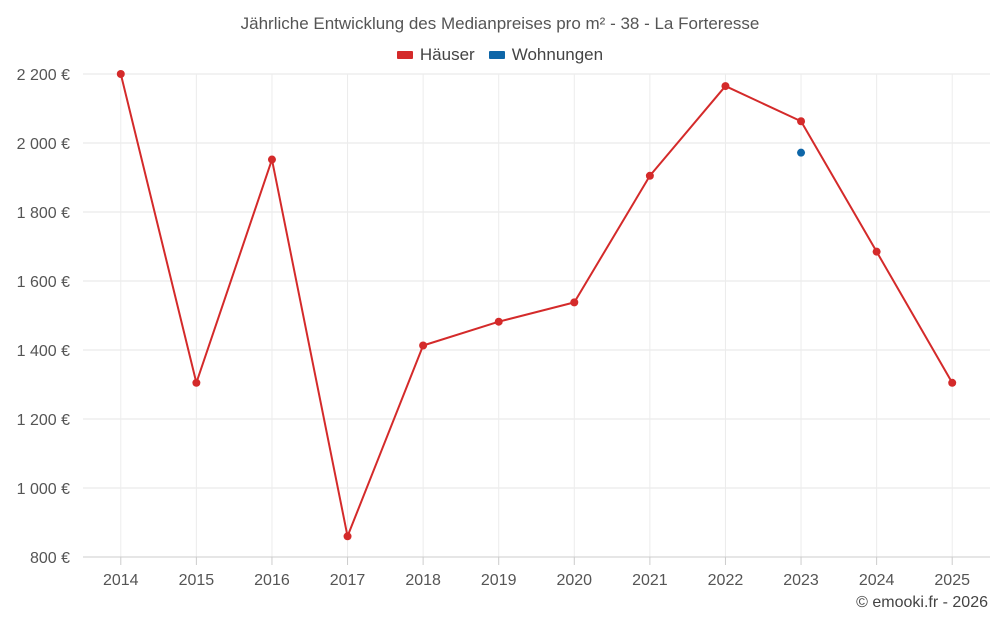  I want to click on x-tick-label: 2018, so click(423, 580).